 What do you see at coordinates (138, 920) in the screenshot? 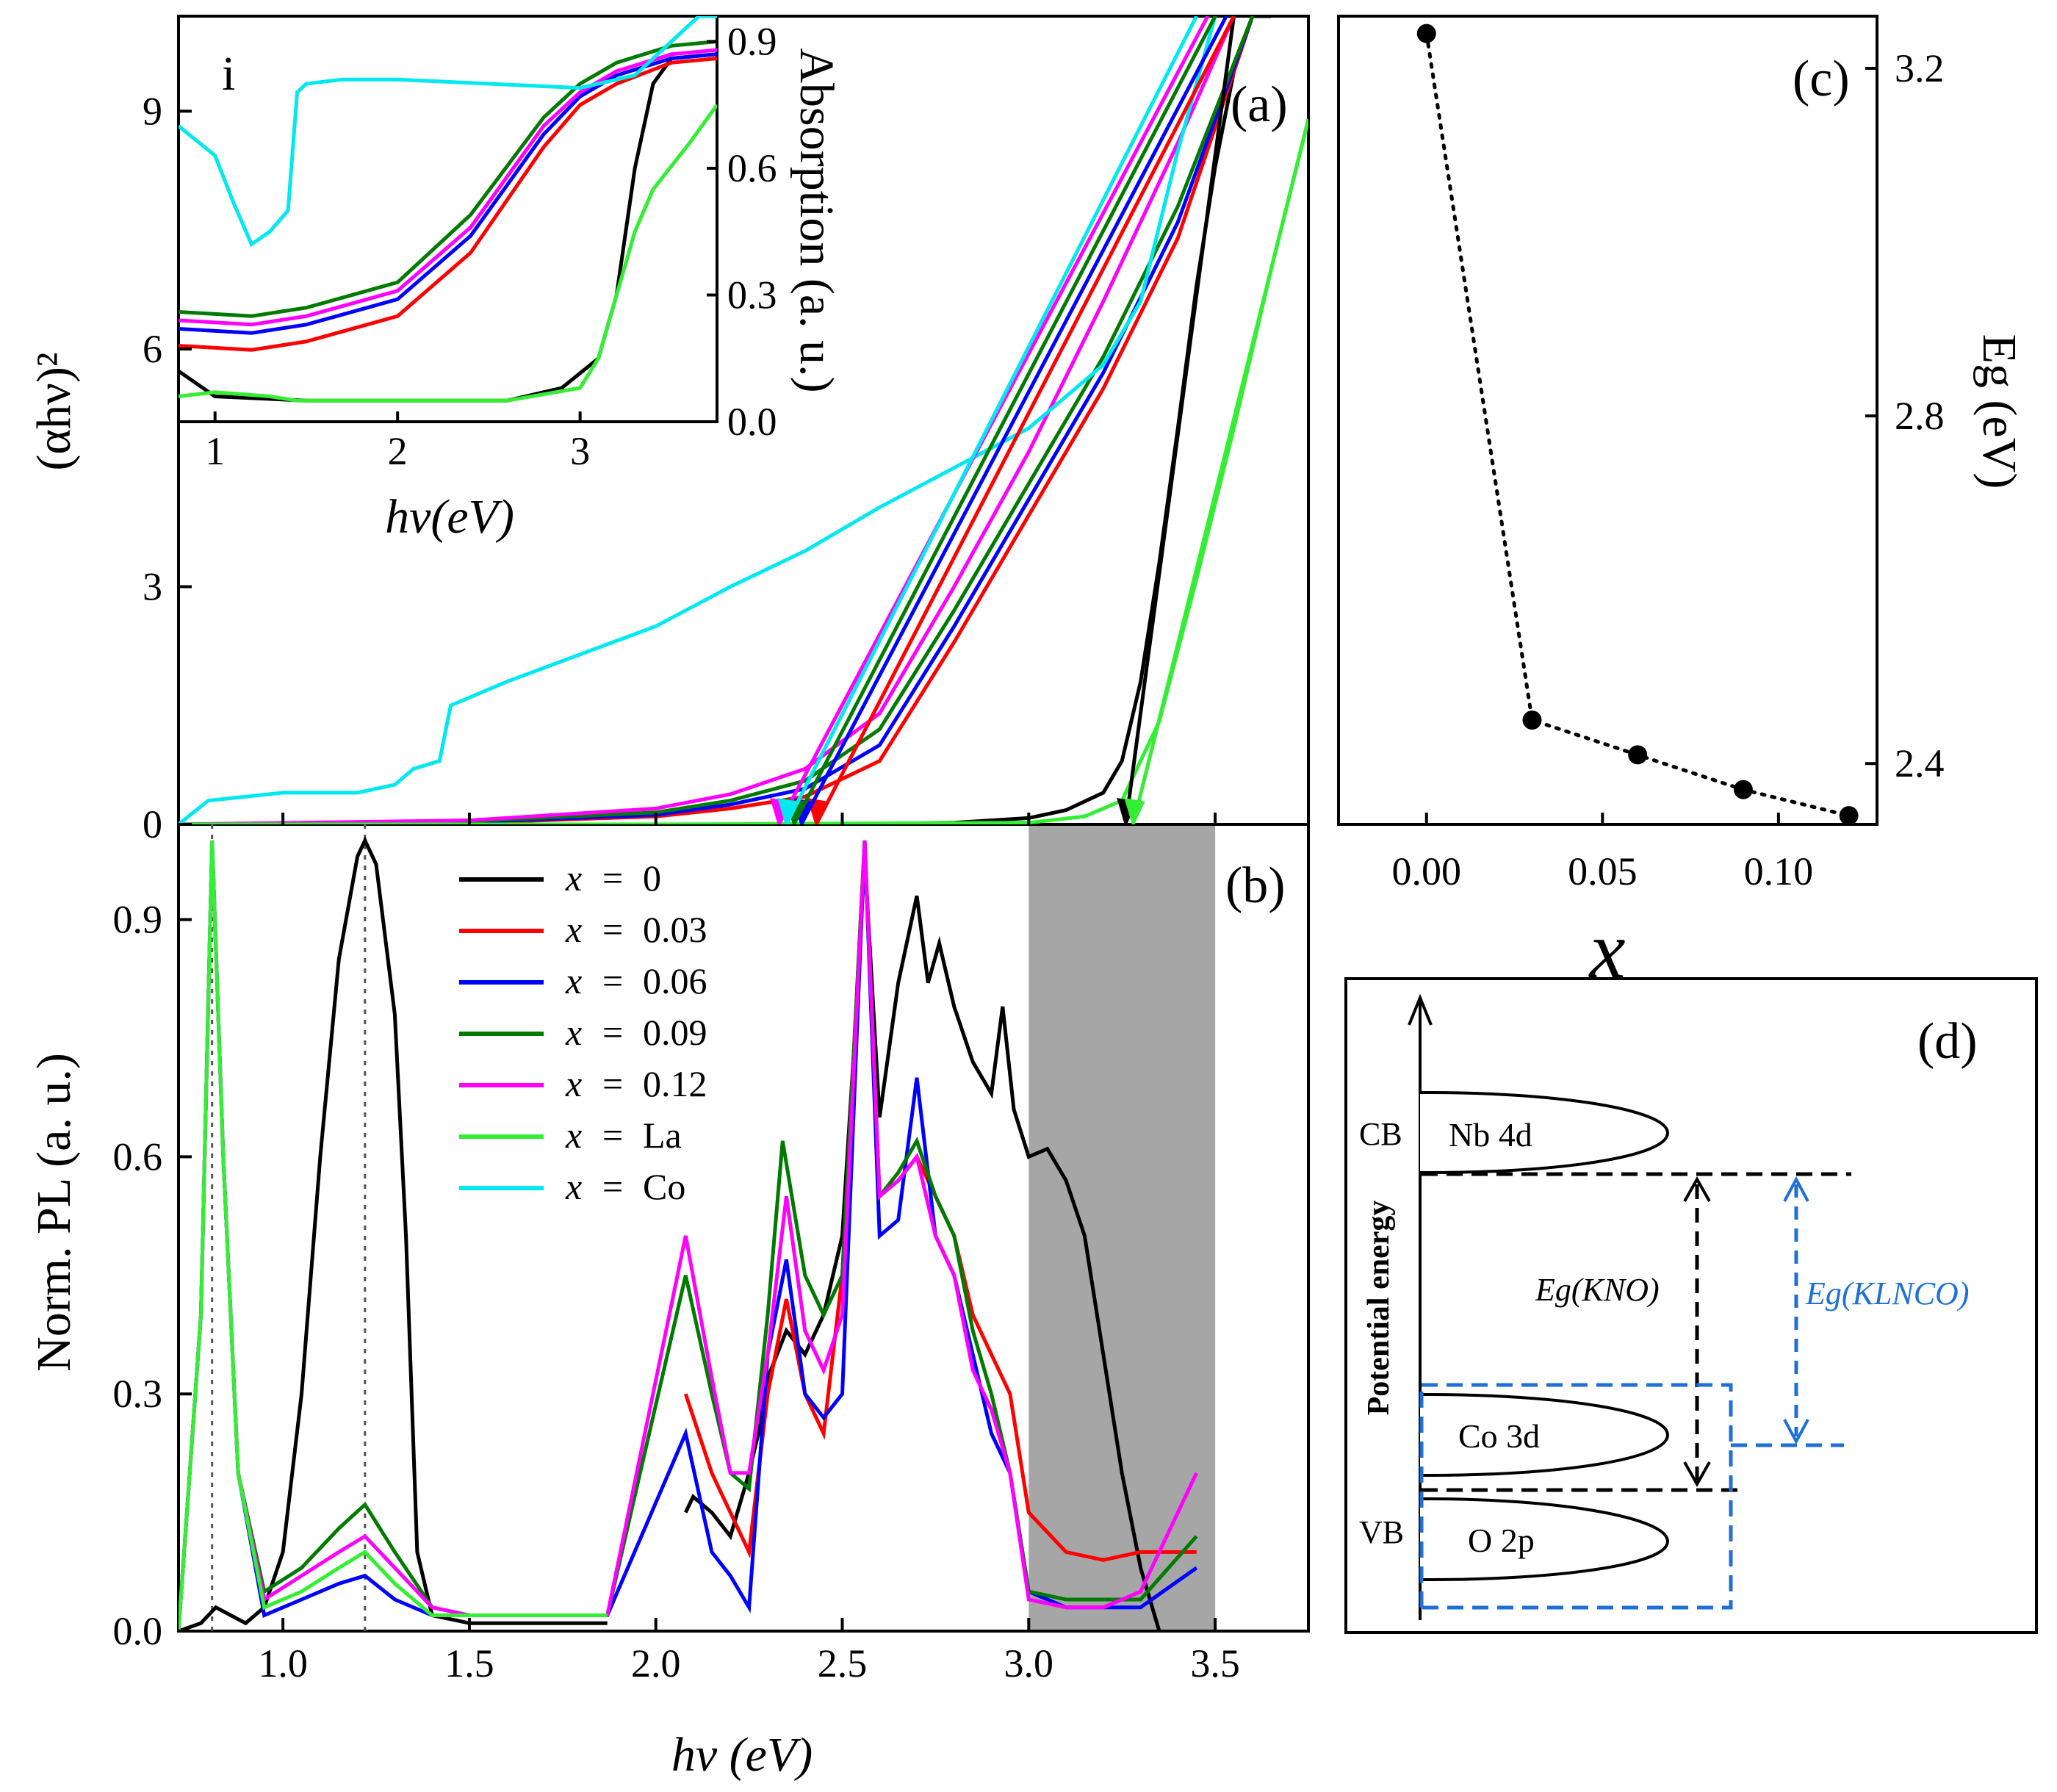
I see `b-ytick-label: 0.9` at bounding box center [138, 920].